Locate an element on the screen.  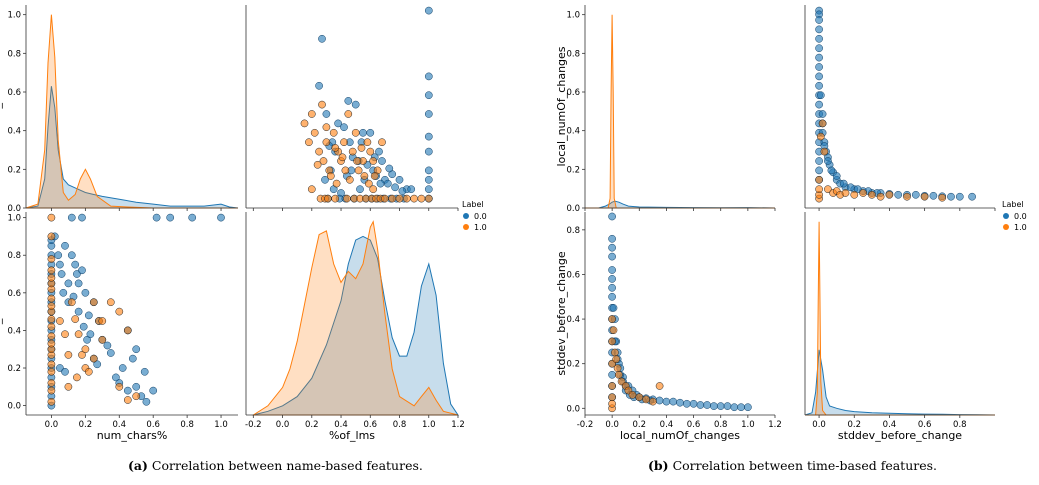
caption-b-tag: (b) is located at coordinates (658, 465).